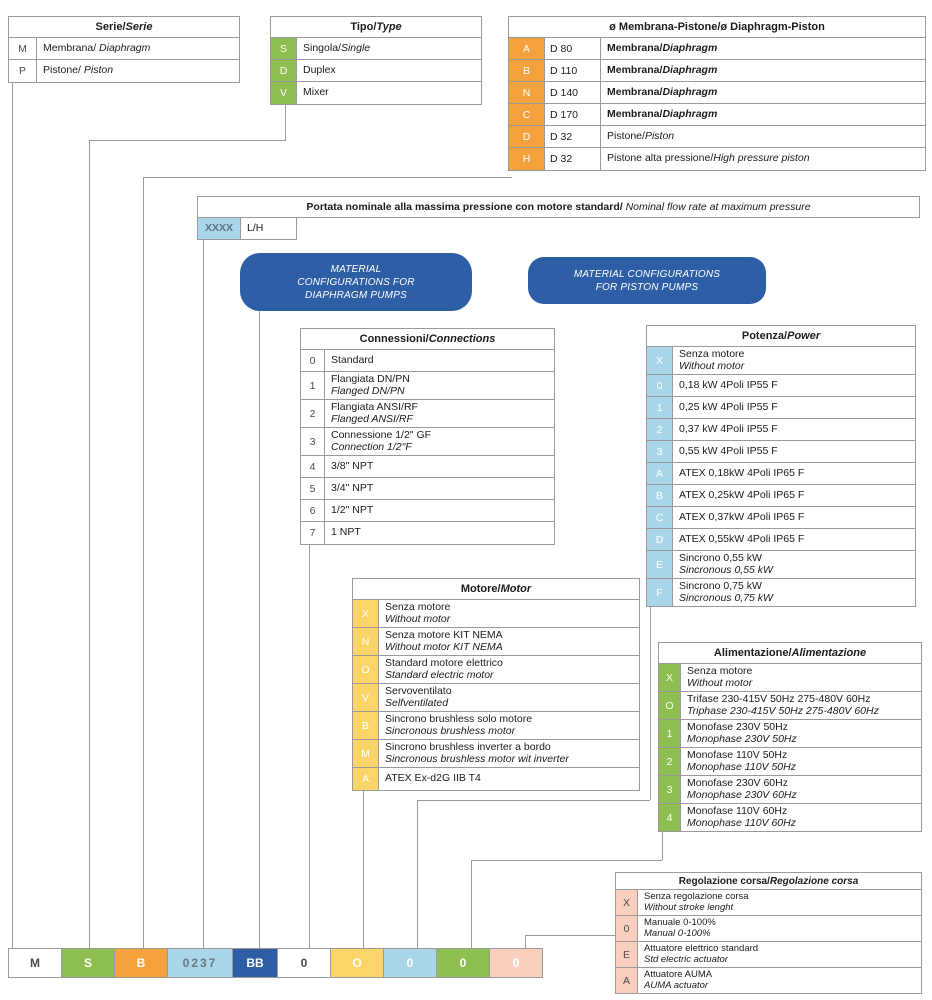 The height and width of the screenshot is (1000, 932). What do you see at coordinates (781, 361) in the screenshot?
I see `potenza-row-X: X Senza motore Without motor` at bounding box center [781, 361].